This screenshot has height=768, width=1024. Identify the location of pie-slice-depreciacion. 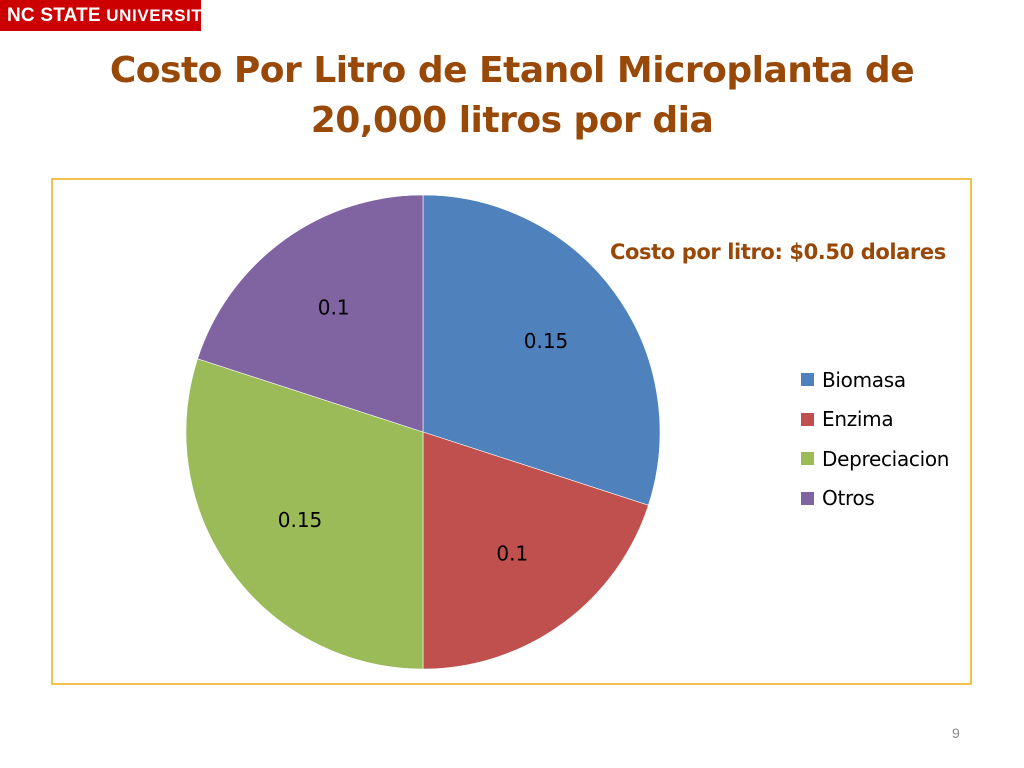
(304, 514).